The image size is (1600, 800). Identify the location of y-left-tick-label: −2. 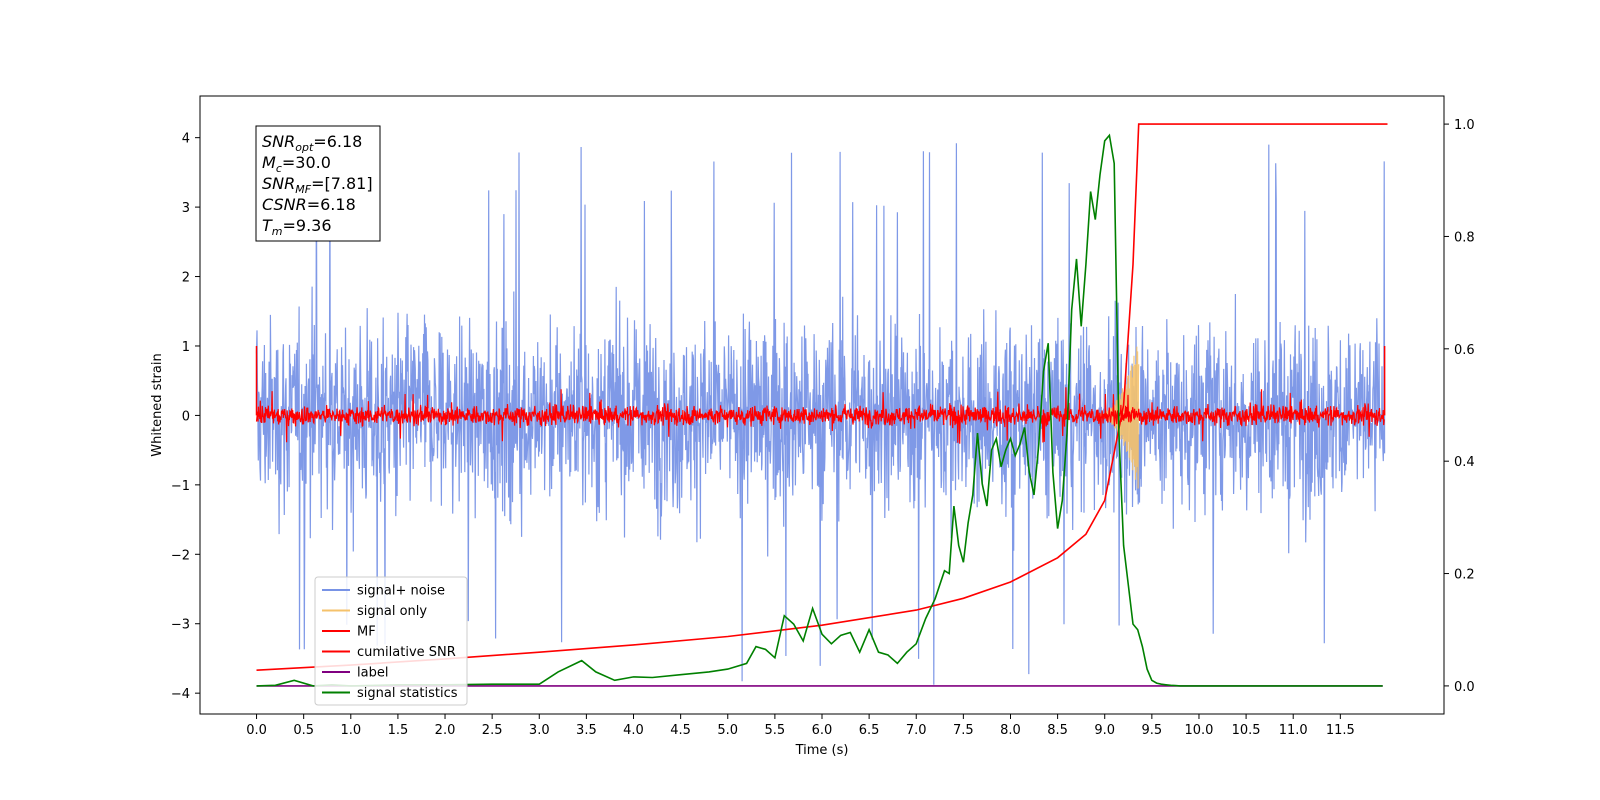
(180, 555).